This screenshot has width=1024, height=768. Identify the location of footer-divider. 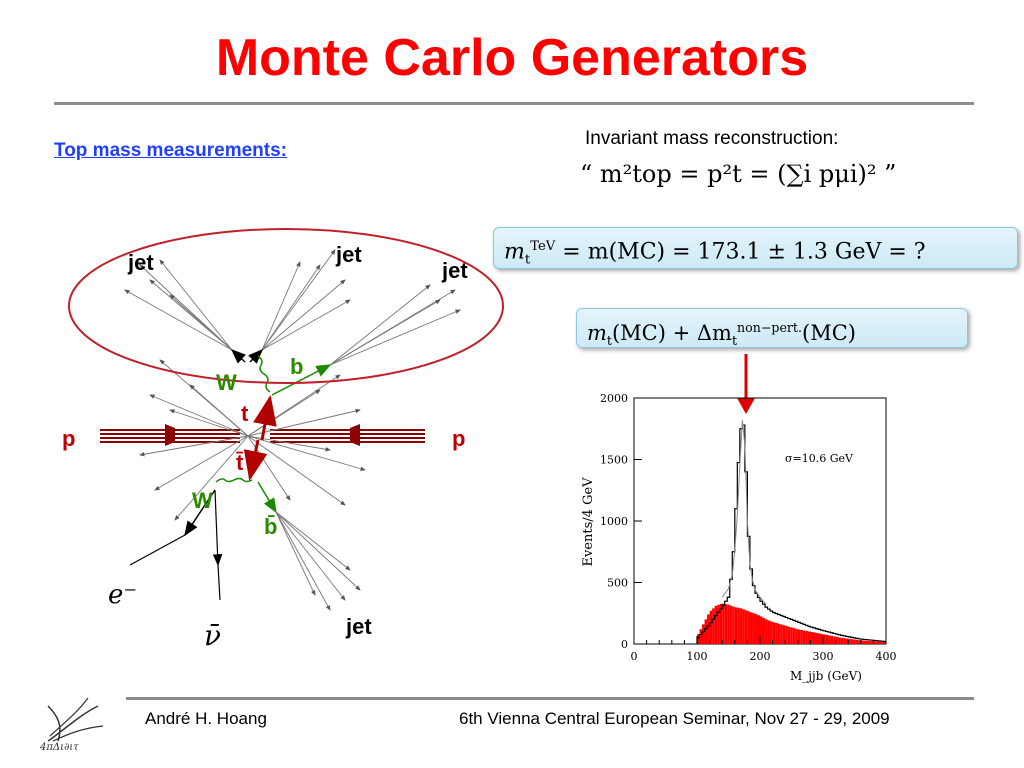
(550, 698).